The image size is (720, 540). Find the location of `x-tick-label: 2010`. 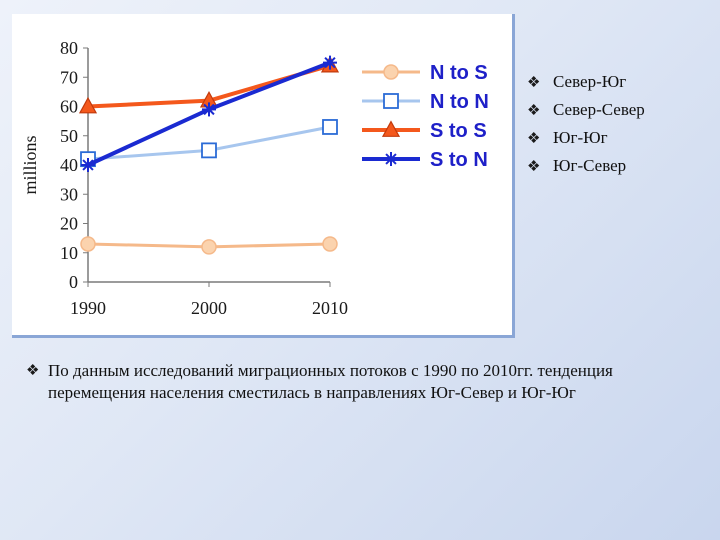

x-tick-label: 2010 is located at coordinates (330, 308).